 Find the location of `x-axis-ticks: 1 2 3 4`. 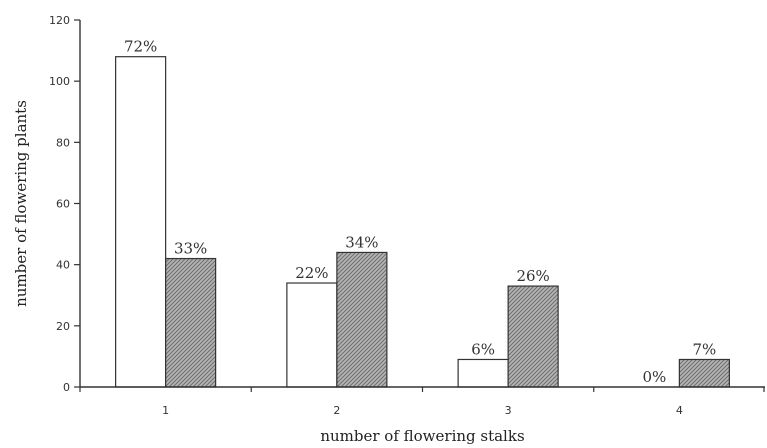

x-axis-ticks: 1 2 3 4 is located at coordinates (422, 402).